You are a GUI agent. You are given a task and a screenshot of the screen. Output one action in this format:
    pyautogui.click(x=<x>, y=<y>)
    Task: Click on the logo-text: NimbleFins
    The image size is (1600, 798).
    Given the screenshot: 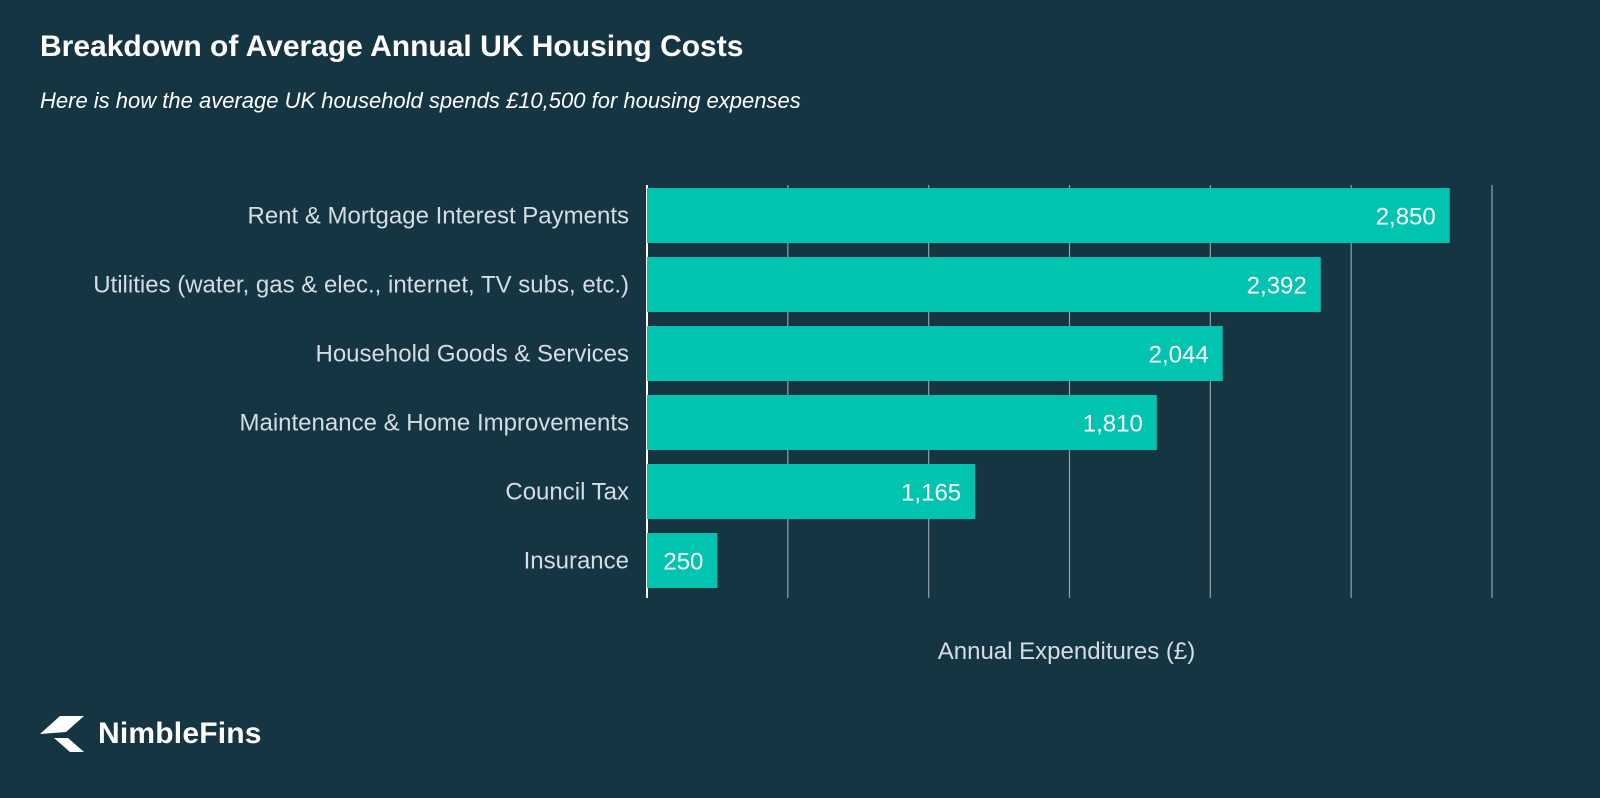 What is the action you would take?
    pyautogui.click(x=180, y=733)
    